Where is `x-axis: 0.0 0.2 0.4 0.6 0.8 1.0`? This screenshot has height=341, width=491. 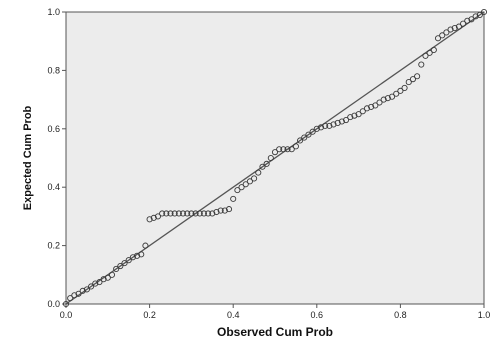 x-axis: 0.0 0.2 0.4 0.6 0.8 1.0 is located at coordinates (275, 312).